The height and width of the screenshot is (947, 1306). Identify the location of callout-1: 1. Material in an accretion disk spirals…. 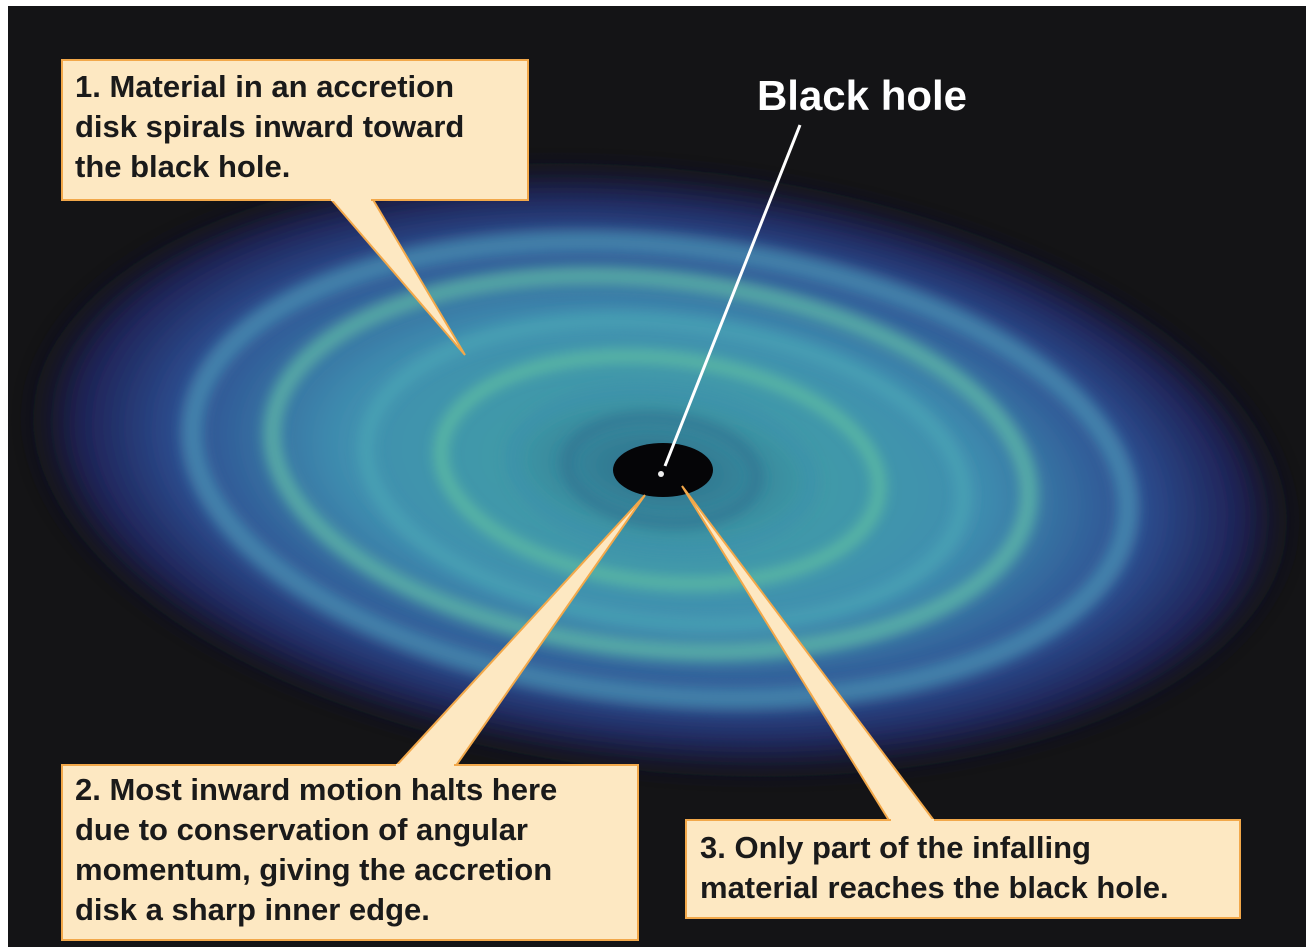
(295, 207).